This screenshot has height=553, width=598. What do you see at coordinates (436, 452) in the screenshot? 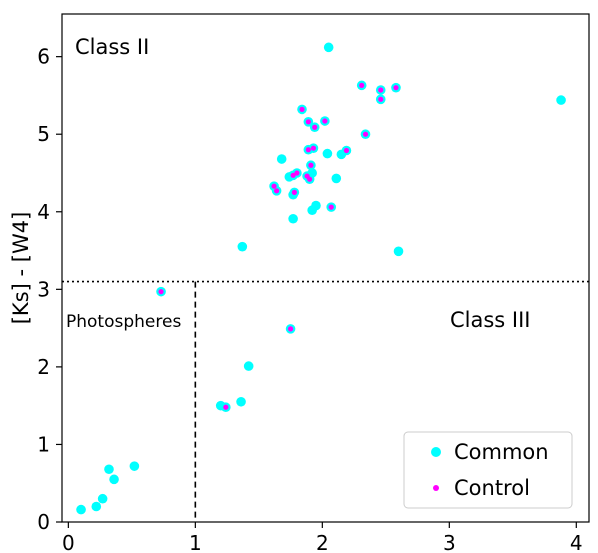
I see `legend-marker-common` at bounding box center [436, 452].